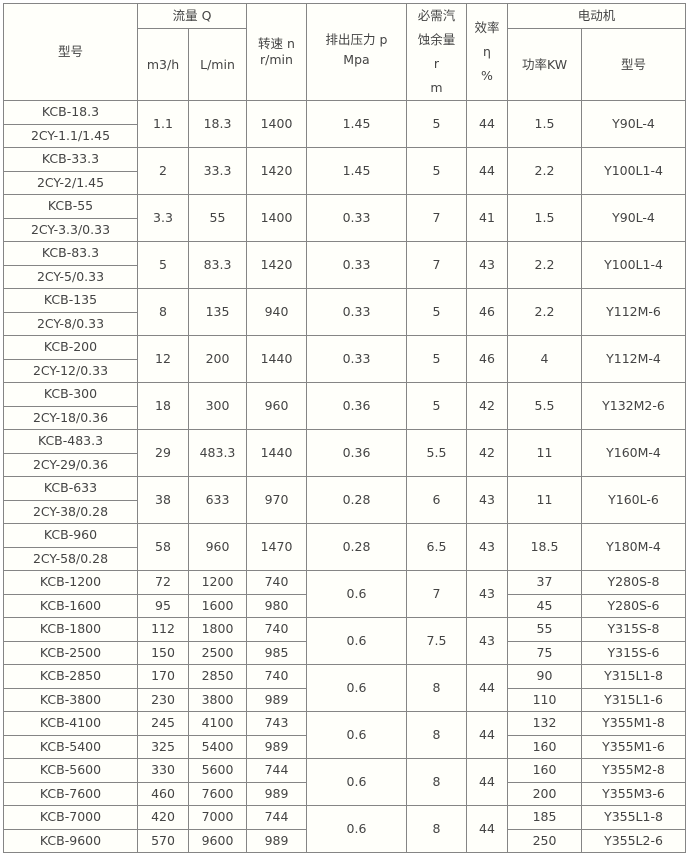 This screenshot has width=689, height=867. I want to click on header-pressure: 排出压力 p Mpa, so click(356, 52).